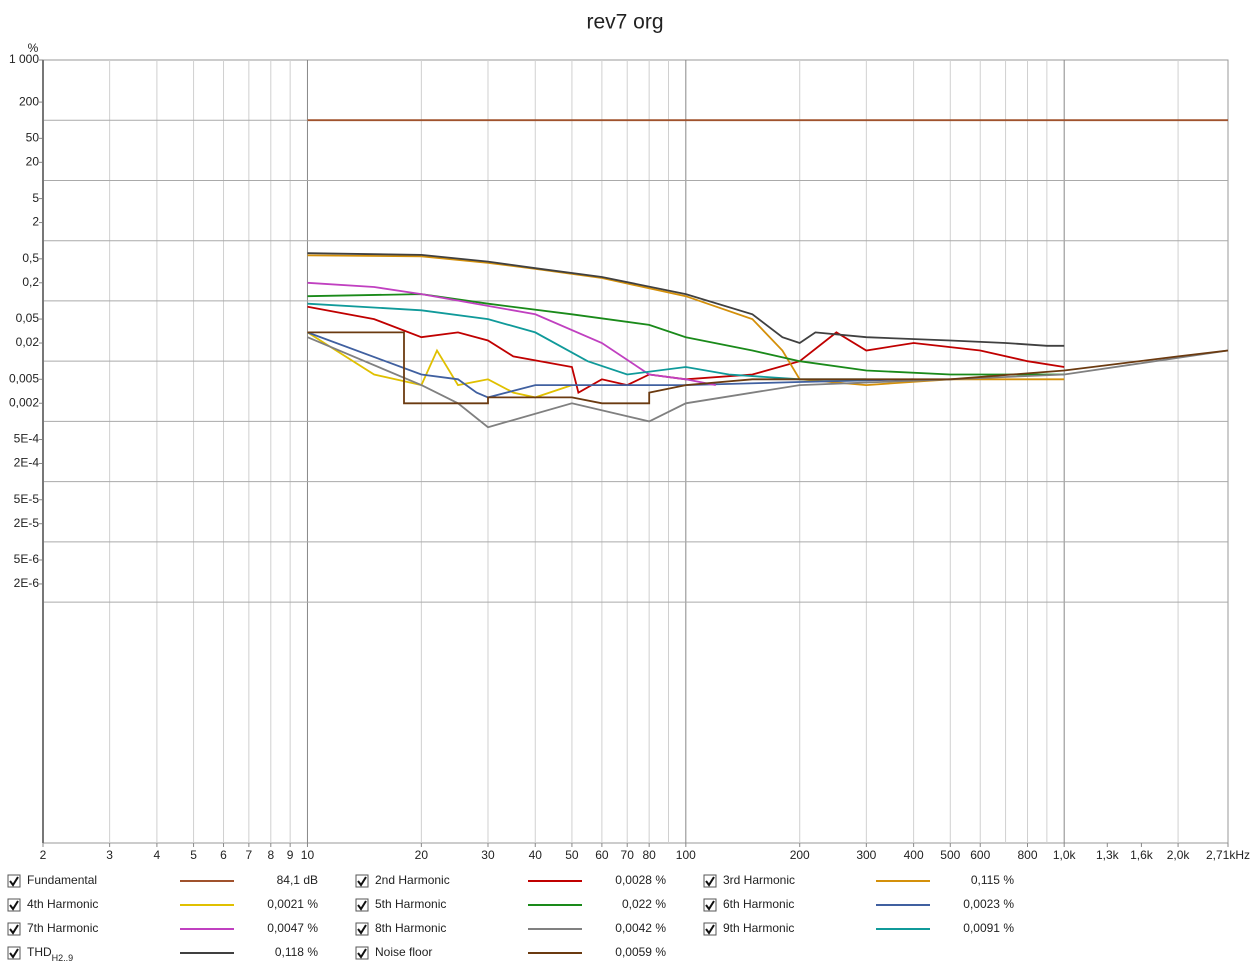 This screenshot has width=1250, height=968. I want to click on legend-subscript: H2..9, so click(63, 958).